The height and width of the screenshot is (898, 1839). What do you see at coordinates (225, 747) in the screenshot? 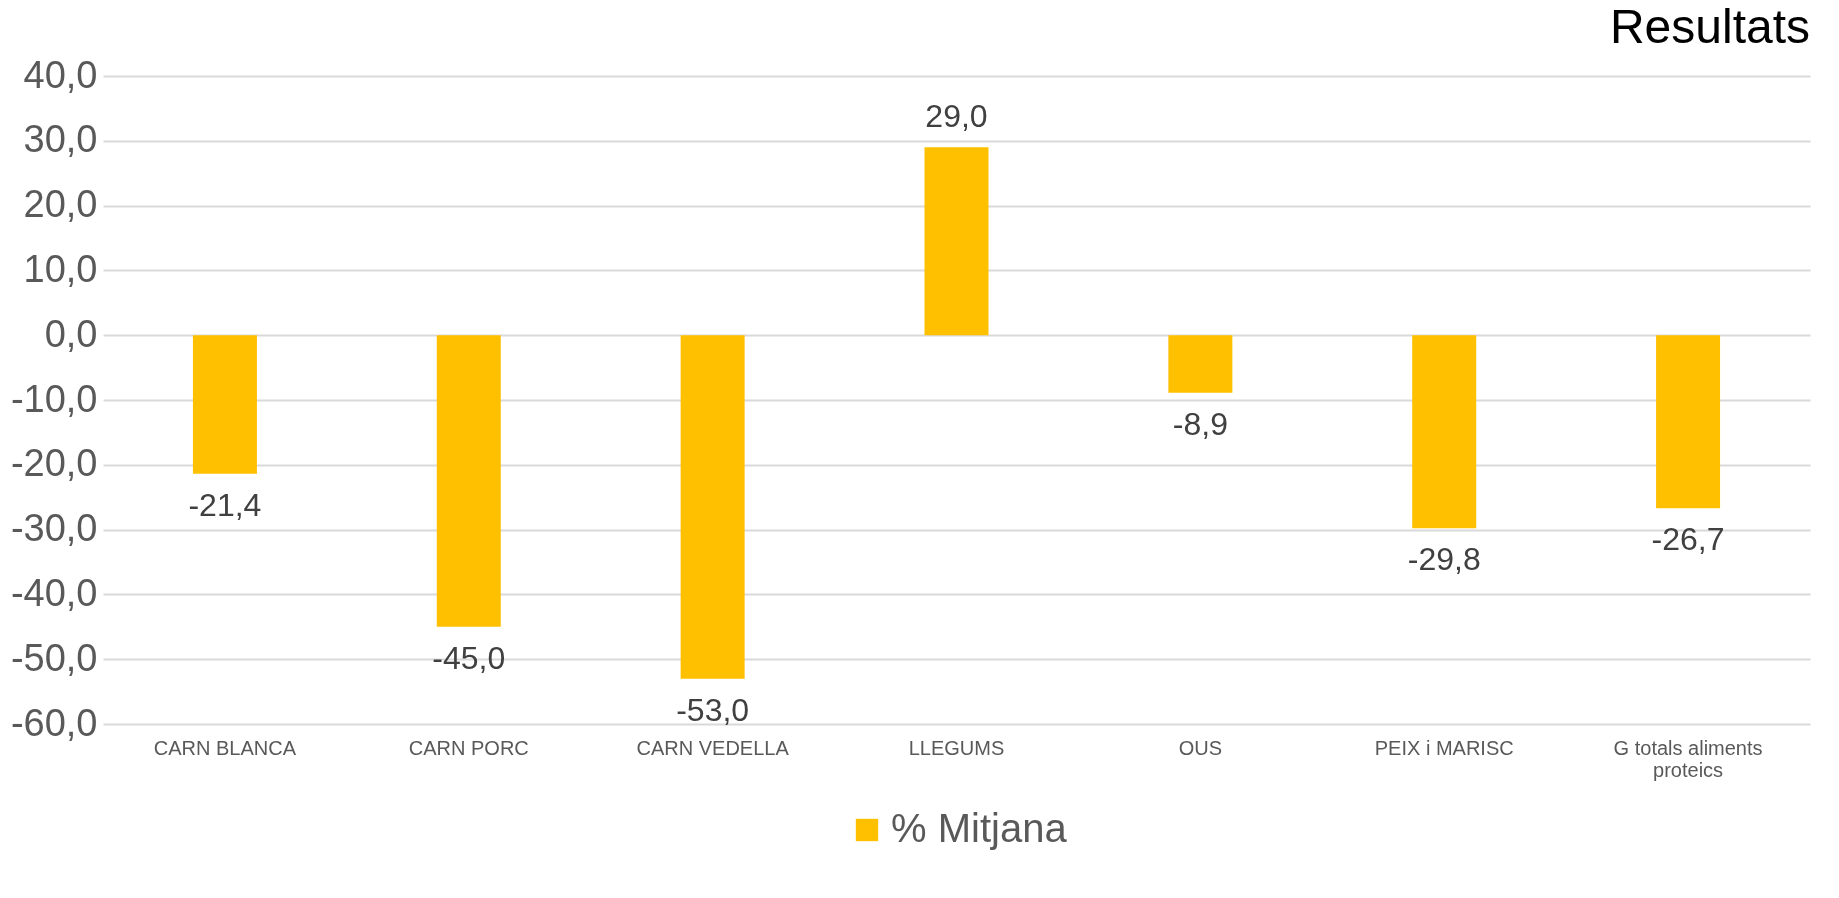
I see `x-tick-label: CARN BLANCA` at bounding box center [225, 747].